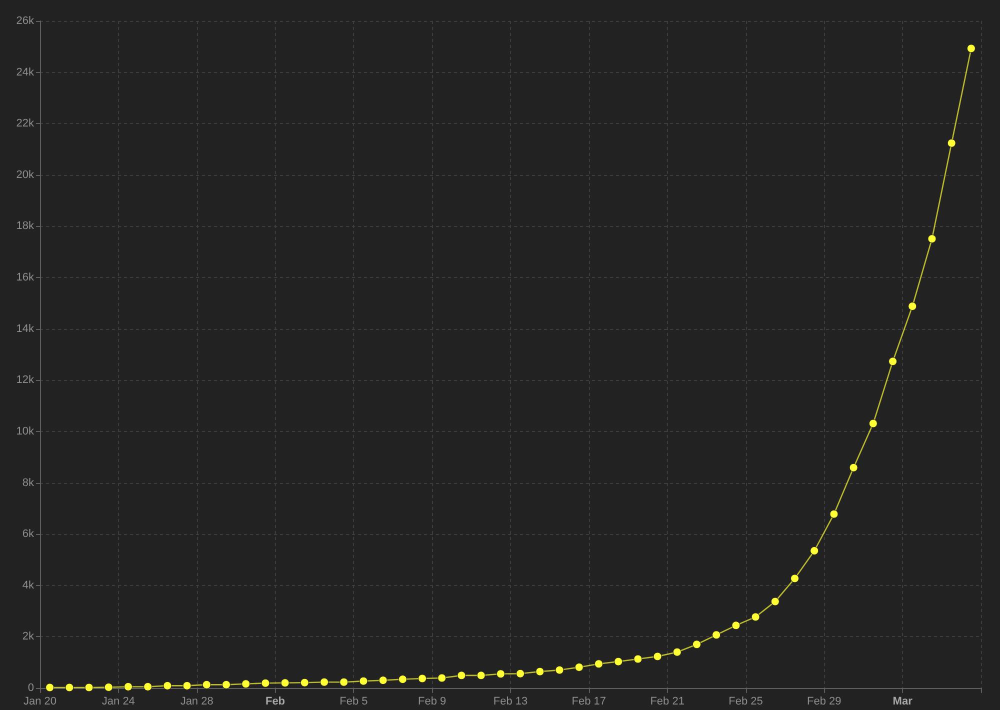  What do you see at coordinates (197, 702) in the screenshot?
I see `x-tick-label: Jan 28` at bounding box center [197, 702].